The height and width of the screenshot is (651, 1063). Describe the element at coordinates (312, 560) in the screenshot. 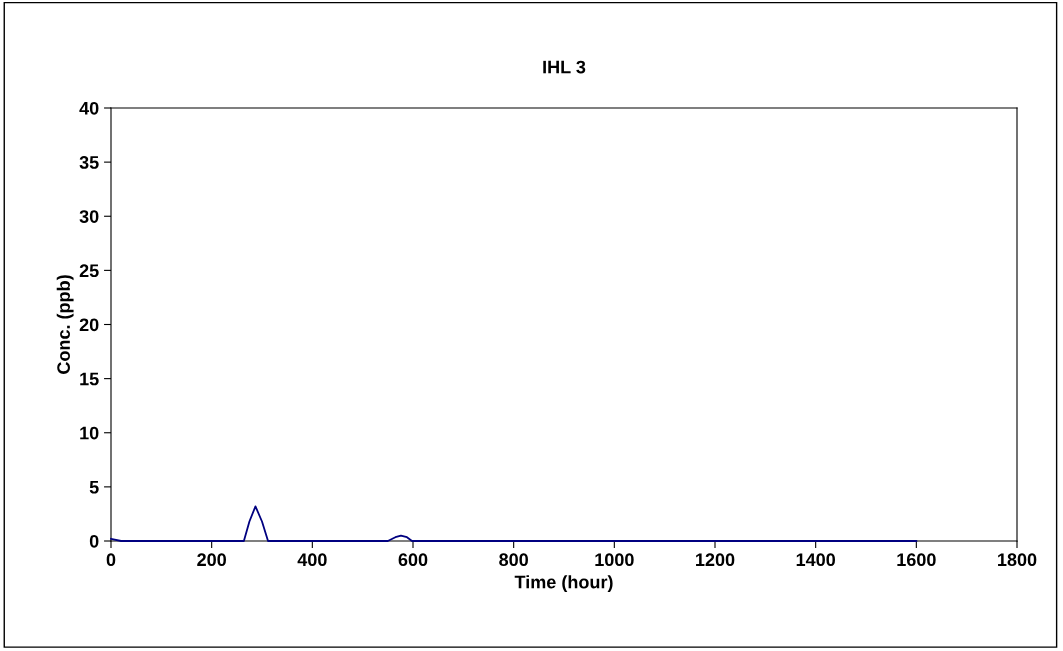

I see `x-tick-label: 400` at that location.